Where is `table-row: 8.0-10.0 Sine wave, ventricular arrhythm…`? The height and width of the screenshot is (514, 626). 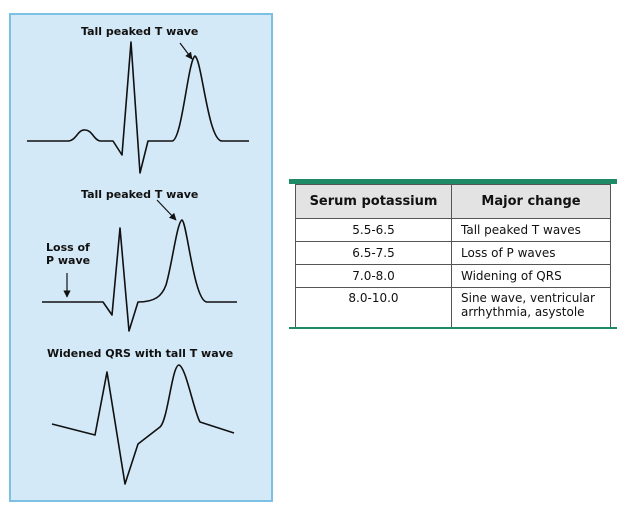 table-row: 8.0-10.0 Sine wave, ventricular arrhythm… is located at coordinates (453, 307).